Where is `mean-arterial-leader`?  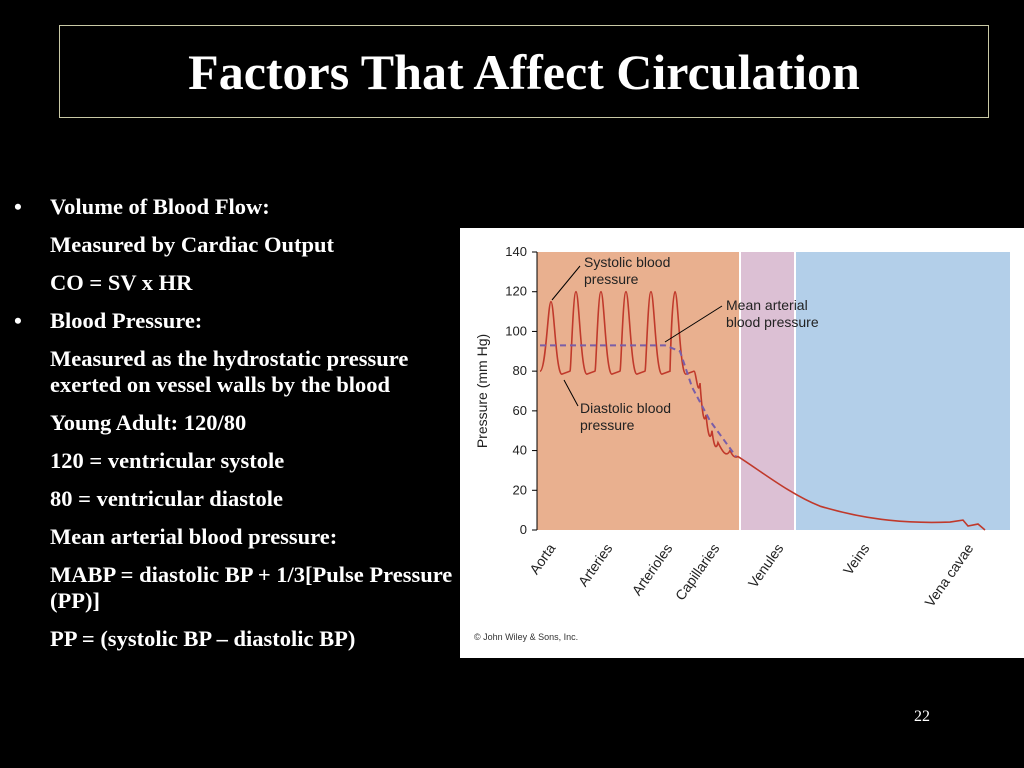
mean-arterial-leader is located at coordinates (693, 324).